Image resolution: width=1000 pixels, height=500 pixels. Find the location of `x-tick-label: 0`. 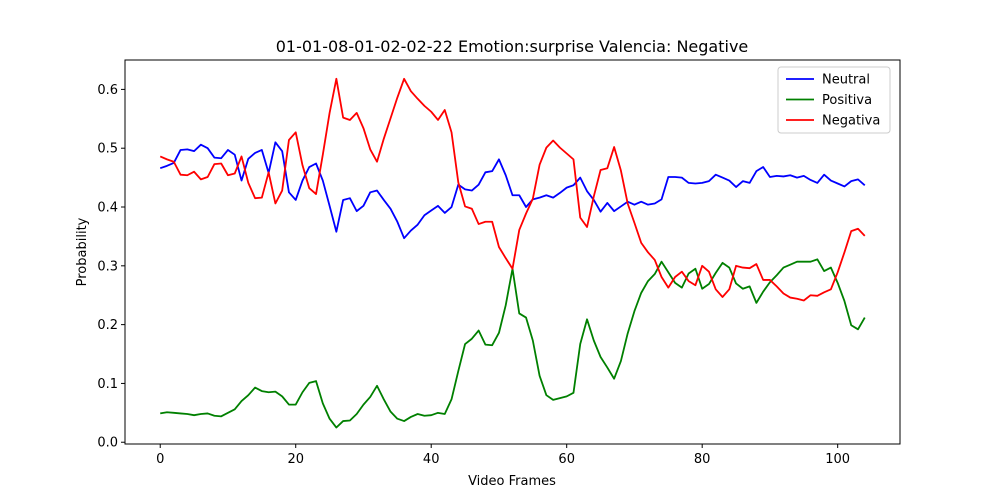

x-tick-label: 0 is located at coordinates (160, 459).